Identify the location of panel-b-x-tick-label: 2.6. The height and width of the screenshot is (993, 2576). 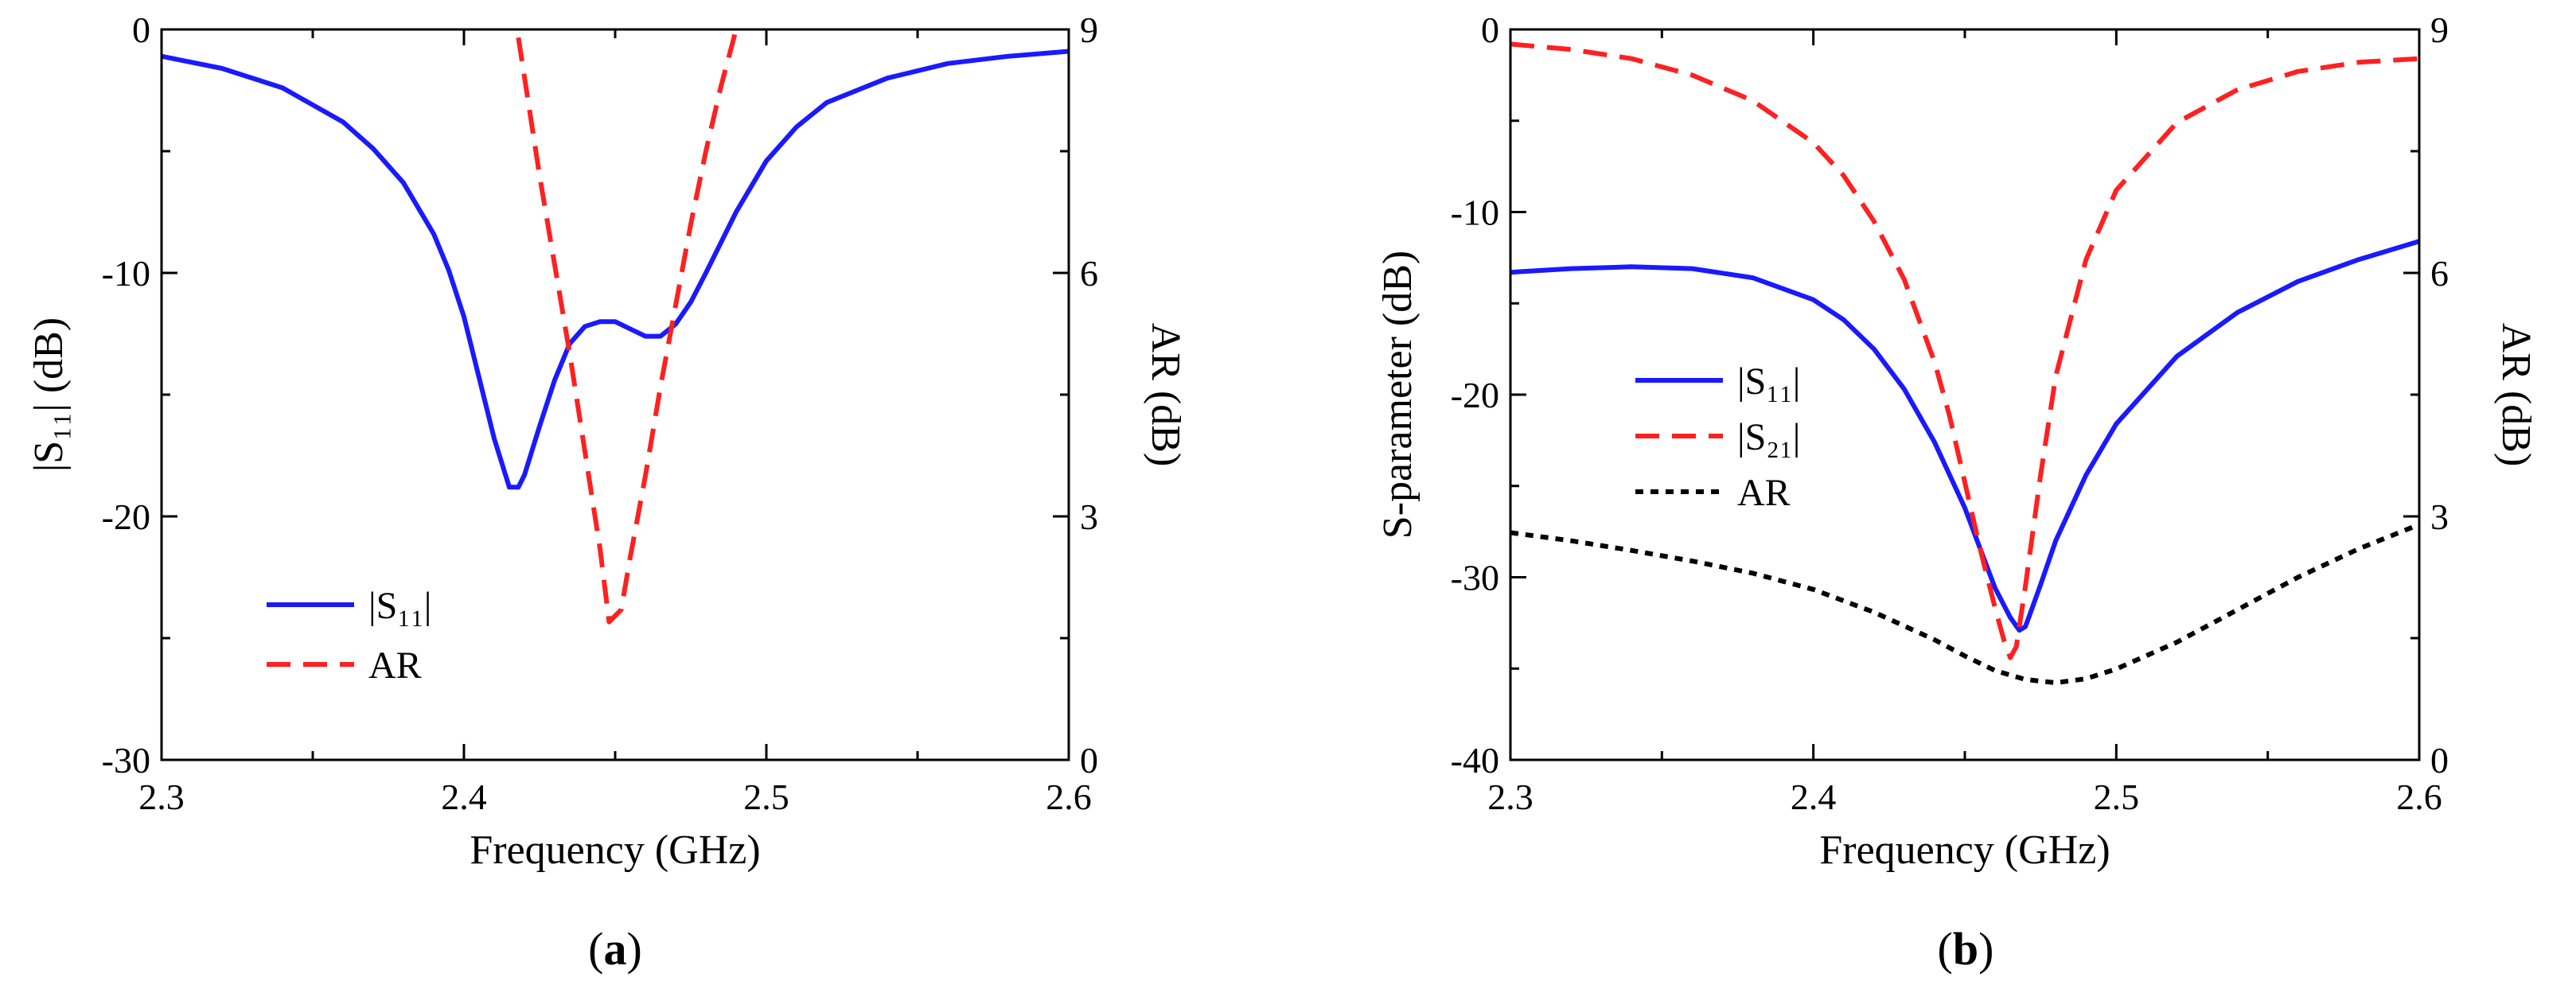
(2419, 797).